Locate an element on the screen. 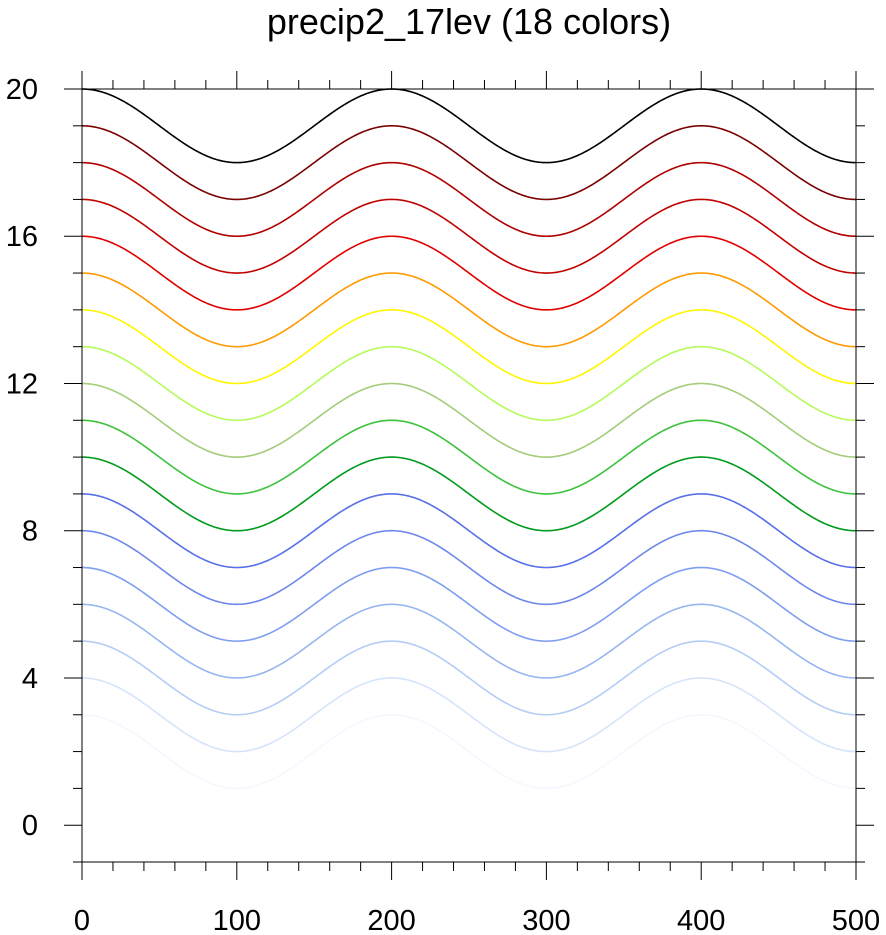 Image resolution: width=886 pixels, height=935 pixels. x-tick-label: 400 is located at coordinates (701, 920).